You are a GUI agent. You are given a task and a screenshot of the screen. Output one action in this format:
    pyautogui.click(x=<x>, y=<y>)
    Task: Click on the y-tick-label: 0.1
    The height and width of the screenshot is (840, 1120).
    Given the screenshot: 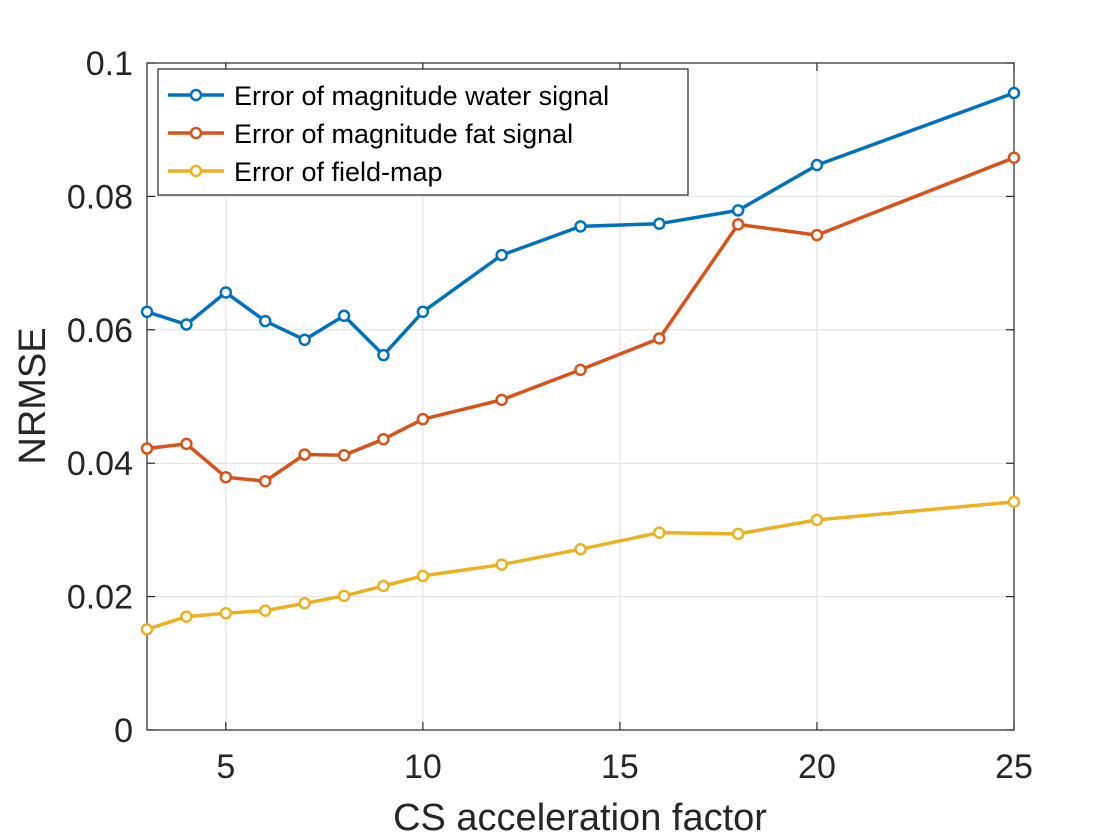 What is the action you would take?
    pyautogui.click(x=109, y=64)
    